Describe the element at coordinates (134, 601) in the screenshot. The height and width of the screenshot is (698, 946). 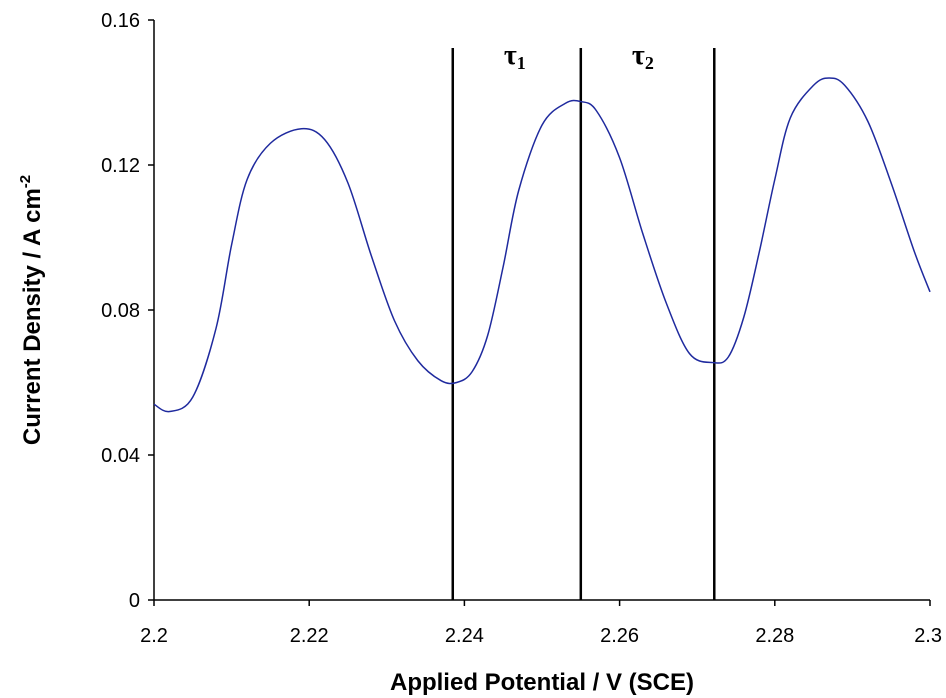
I see `y-tick-label: 0` at that location.